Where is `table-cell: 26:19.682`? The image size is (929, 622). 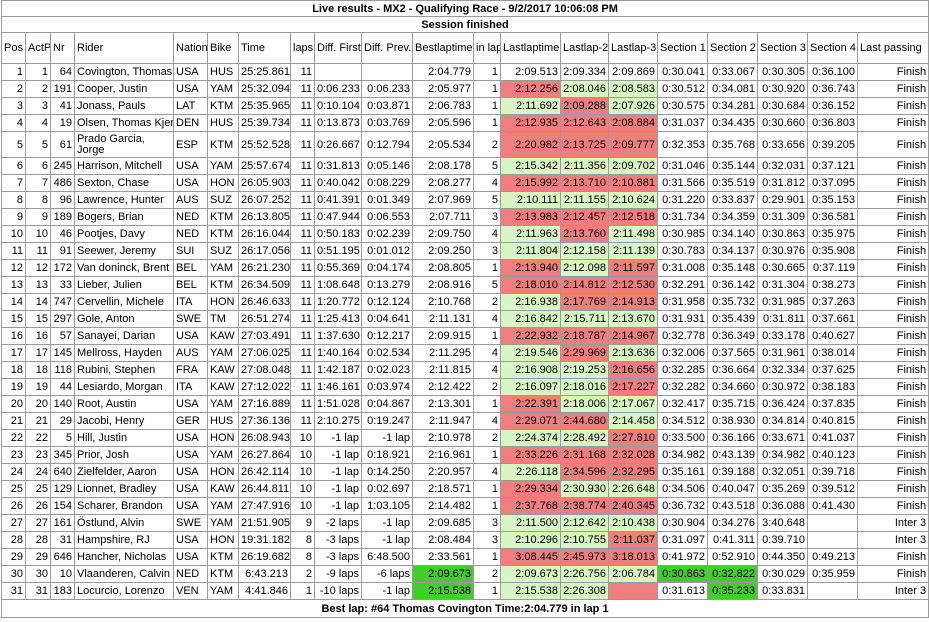
table-cell: 26:19.682 is located at coordinates (264, 557).